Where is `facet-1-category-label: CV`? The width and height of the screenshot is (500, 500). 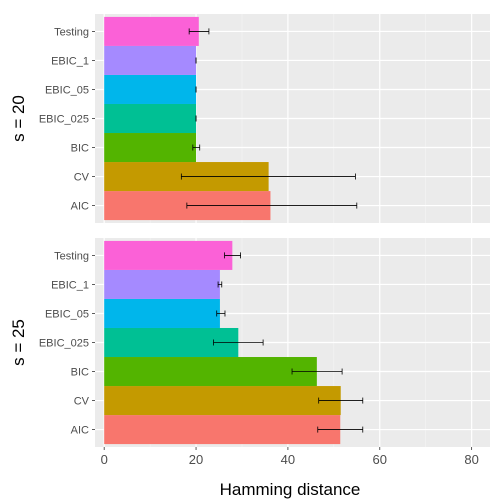
facet-1-category-label: CV is located at coordinates (82, 178).